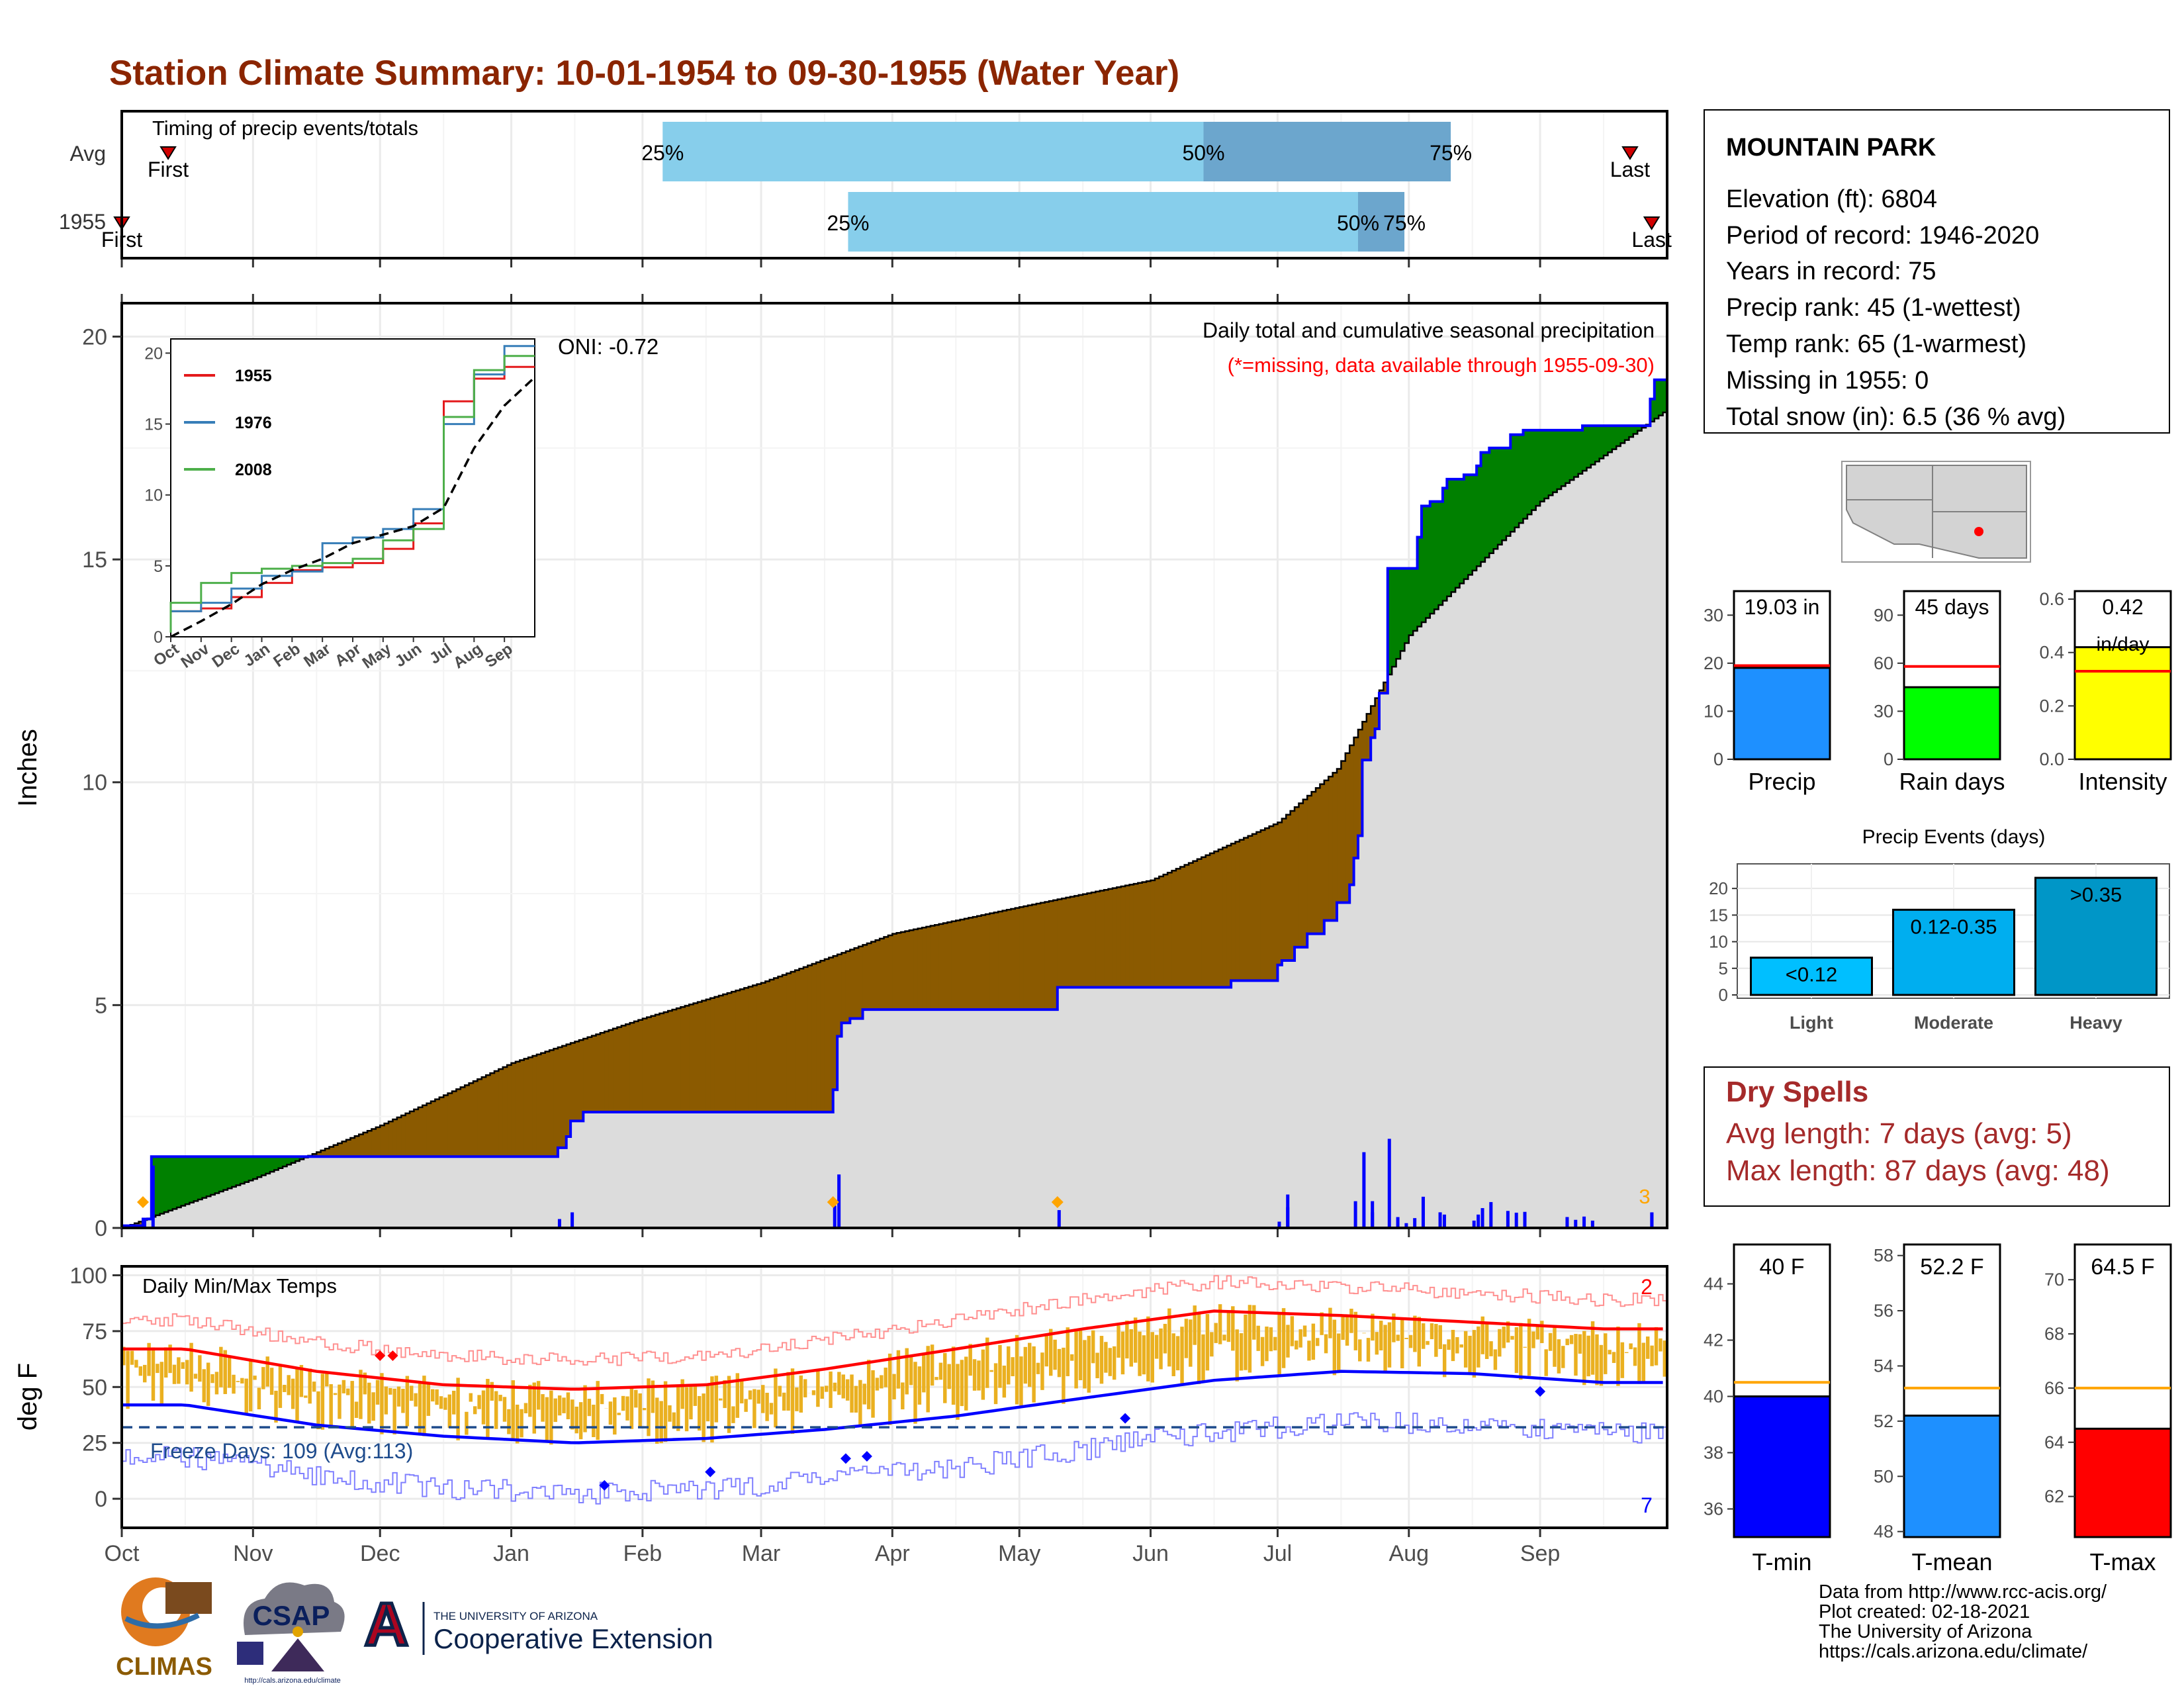 This screenshot has width=2184, height=1688. I want to click on tmax-y-tick-label: 64, so click(2054, 1442).